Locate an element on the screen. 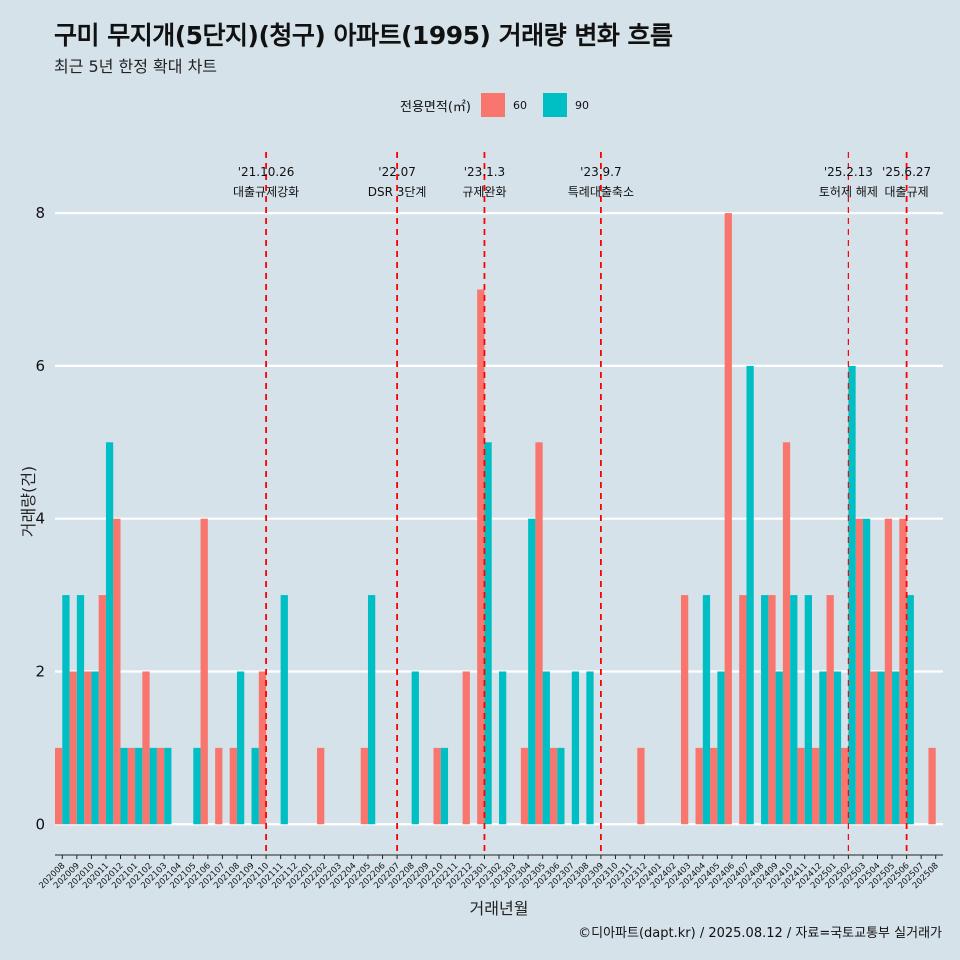 The width and height of the screenshot is (960, 960). event-label: 토허제 해제 is located at coordinates (848, 192).